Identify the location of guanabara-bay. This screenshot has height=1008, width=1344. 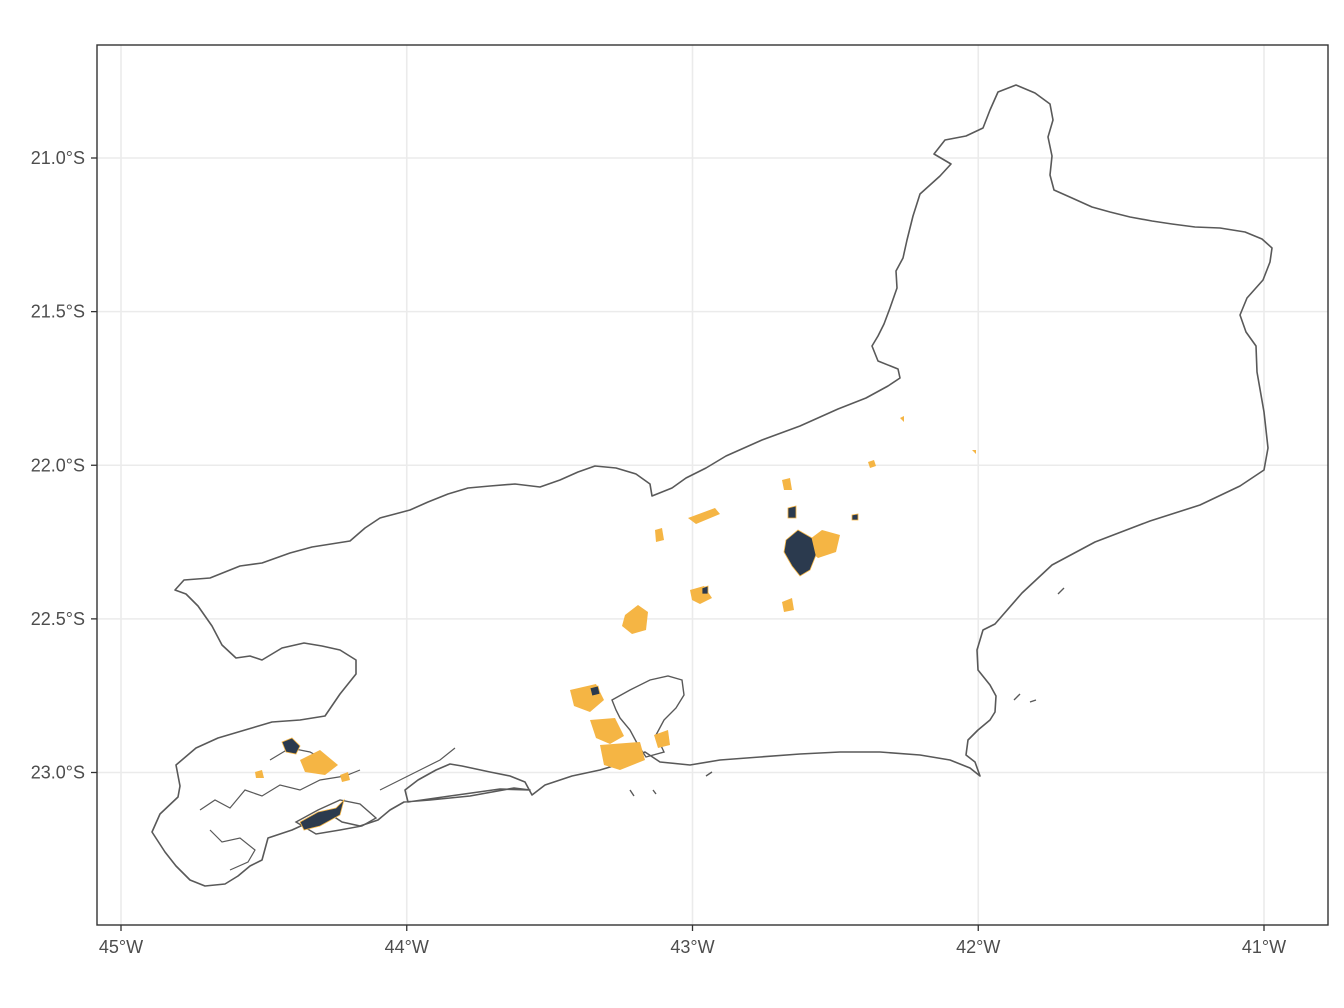
(648, 716).